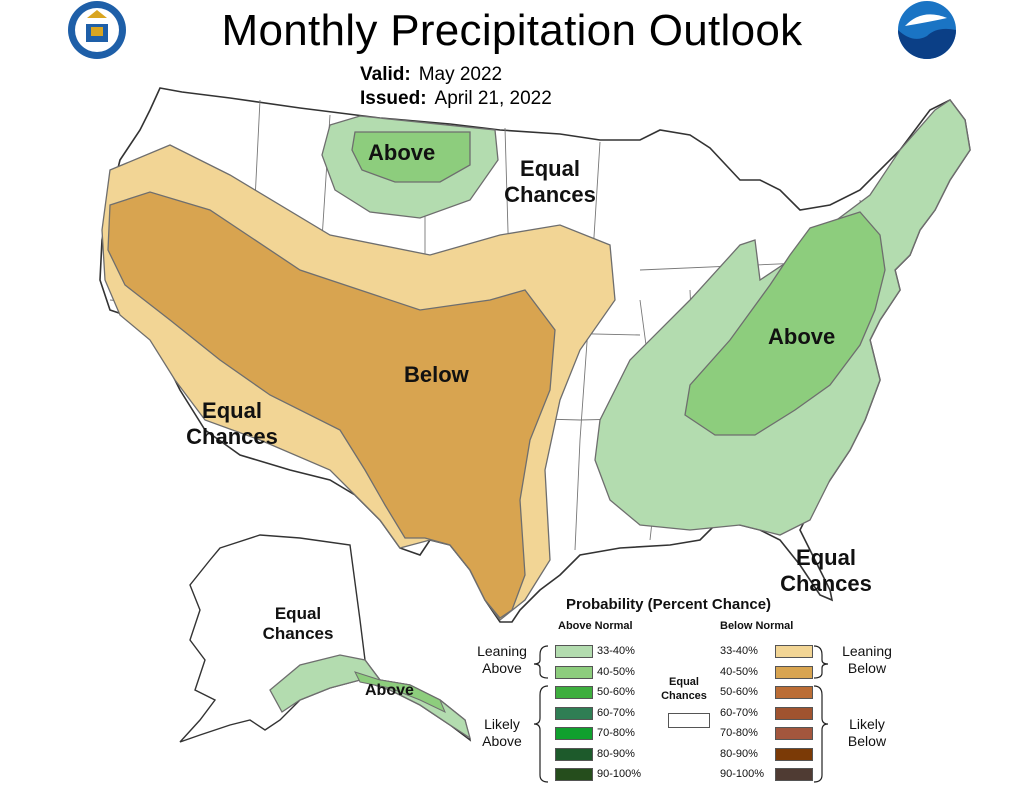 The height and width of the screenshot is (791, 1024). Describe the element at coordinates (393, 98) in the screenshot. I see `issued-label: Issued:` at that location.